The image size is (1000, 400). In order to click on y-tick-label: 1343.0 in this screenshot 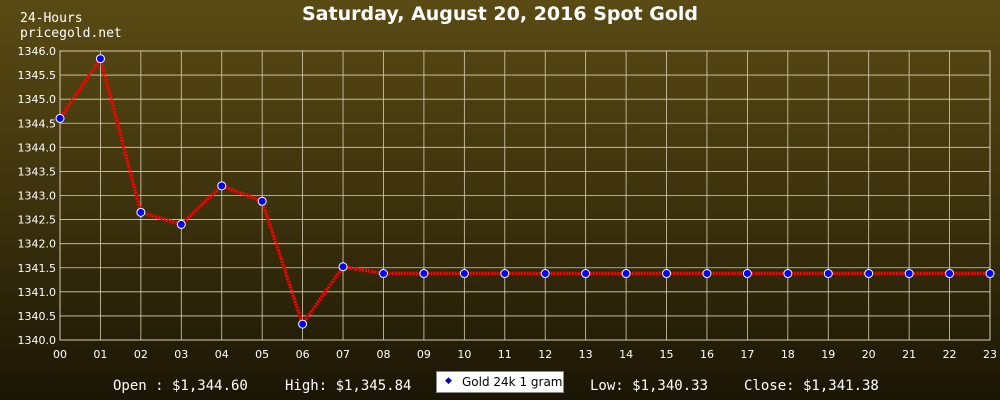, I will do `click(37, 196)`.